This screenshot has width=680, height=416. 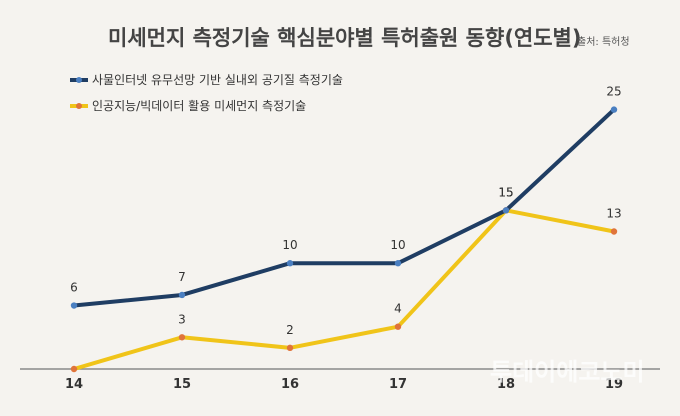 I want to click on legend-item-1: 사물인터넷 유무선망 기반 실내외 공기질 측정기술, so click(x=206, y=80).